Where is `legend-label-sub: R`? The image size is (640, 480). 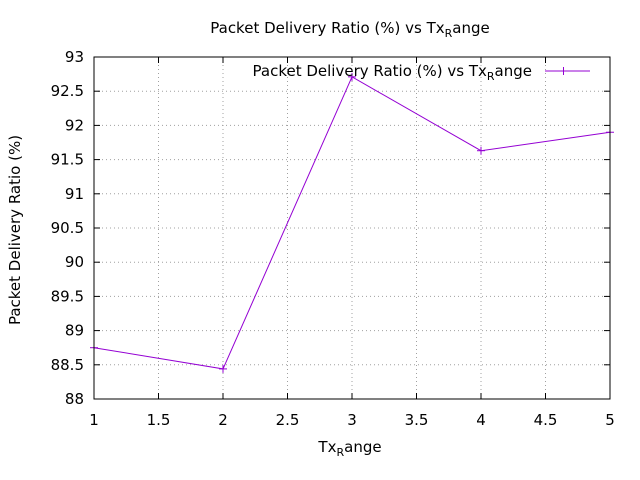
legend-label-sub: R is located at coordinates (491, 76).